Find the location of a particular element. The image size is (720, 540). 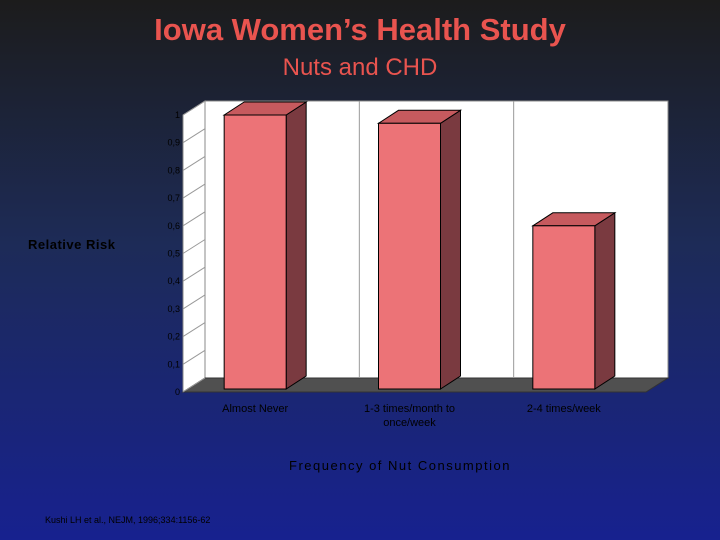

y-tick-label: 0,3 is located at coordinates (173, 309).